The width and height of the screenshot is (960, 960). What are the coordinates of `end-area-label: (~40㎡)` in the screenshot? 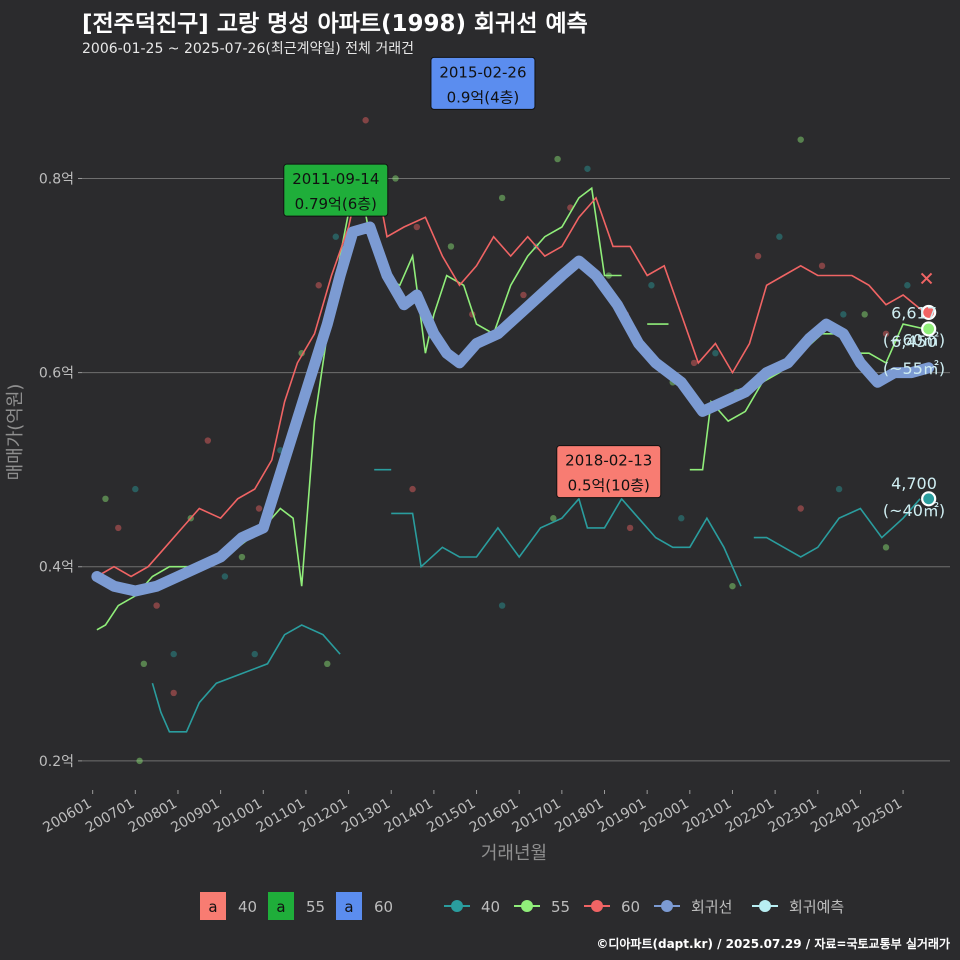 It's located at (914, 510).